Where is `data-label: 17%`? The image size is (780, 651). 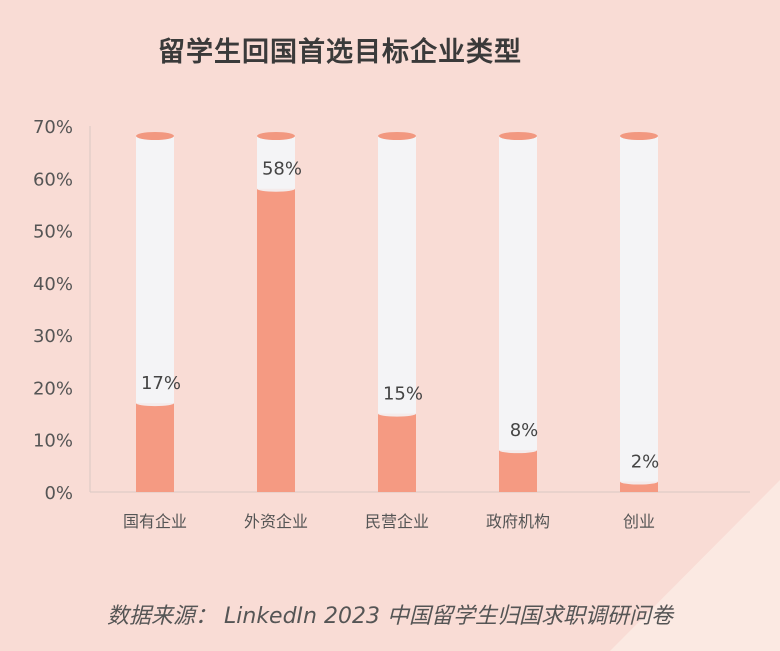 data-label: 17% is located at coordinates (161, 383).